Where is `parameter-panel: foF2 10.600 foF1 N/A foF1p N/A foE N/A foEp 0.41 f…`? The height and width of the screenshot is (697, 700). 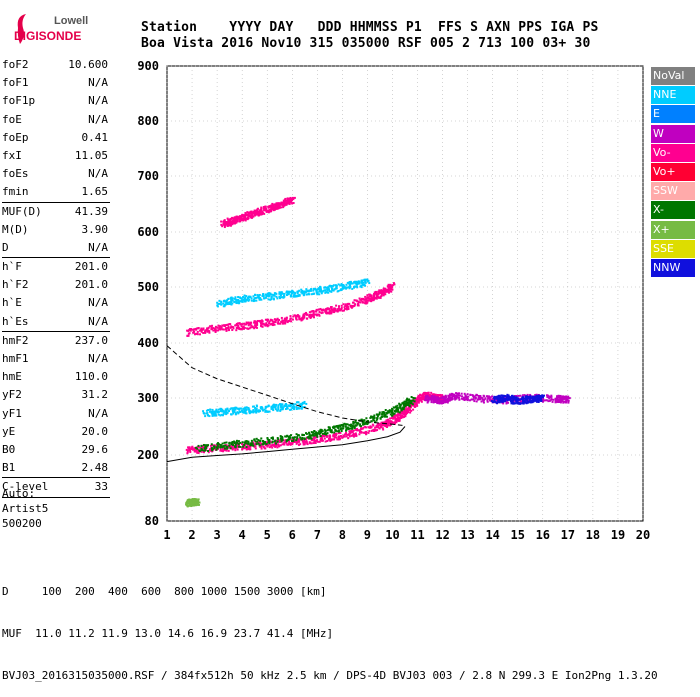
parameter-panel: foF2 10.600 foF1 N/A foF1p N/A foE N/A foEp 0.41 f… is located at coordinates (62, 277).